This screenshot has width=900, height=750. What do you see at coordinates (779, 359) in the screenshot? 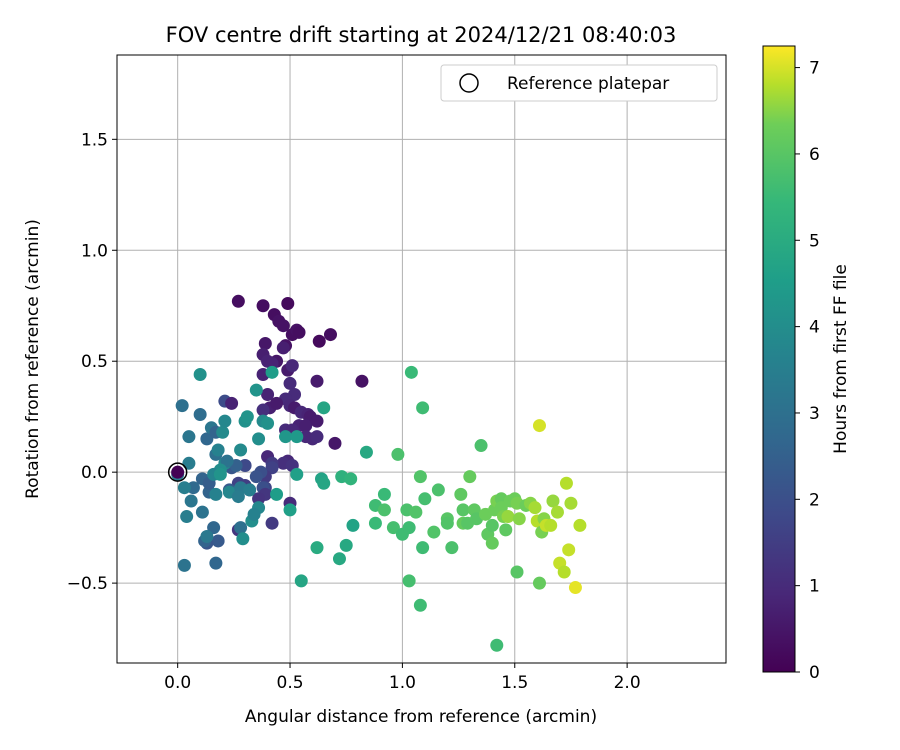
I see `colorbar-gradient` at bounding box center [779, 359].